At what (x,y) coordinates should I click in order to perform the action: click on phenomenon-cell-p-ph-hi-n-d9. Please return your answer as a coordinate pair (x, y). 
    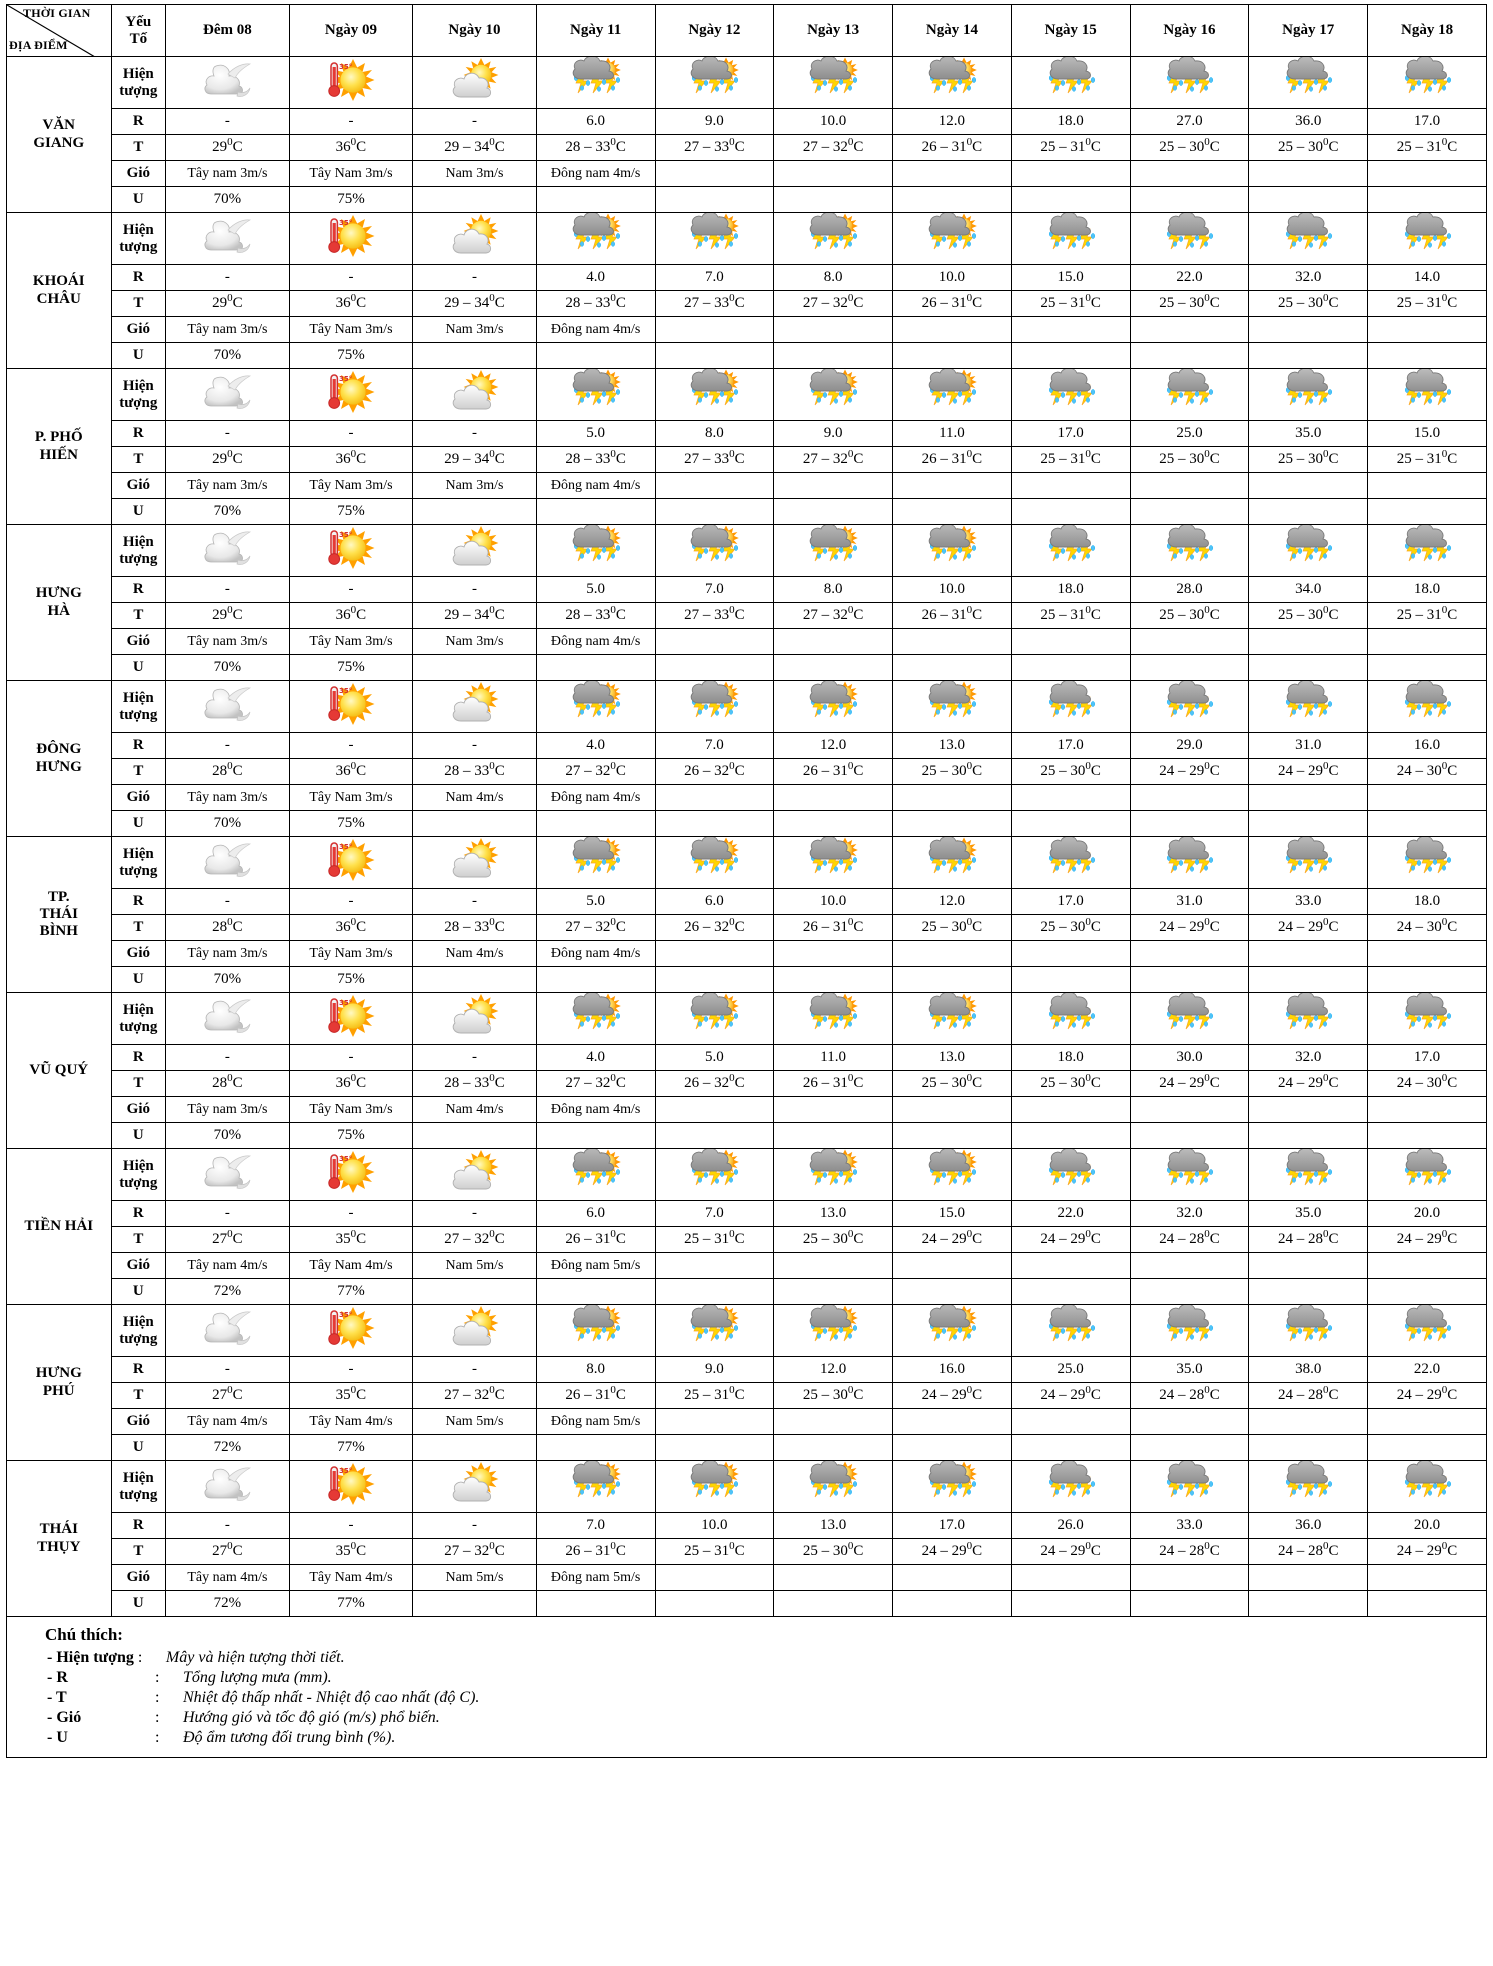
    Looking at the image, I should click on (1189, 394).